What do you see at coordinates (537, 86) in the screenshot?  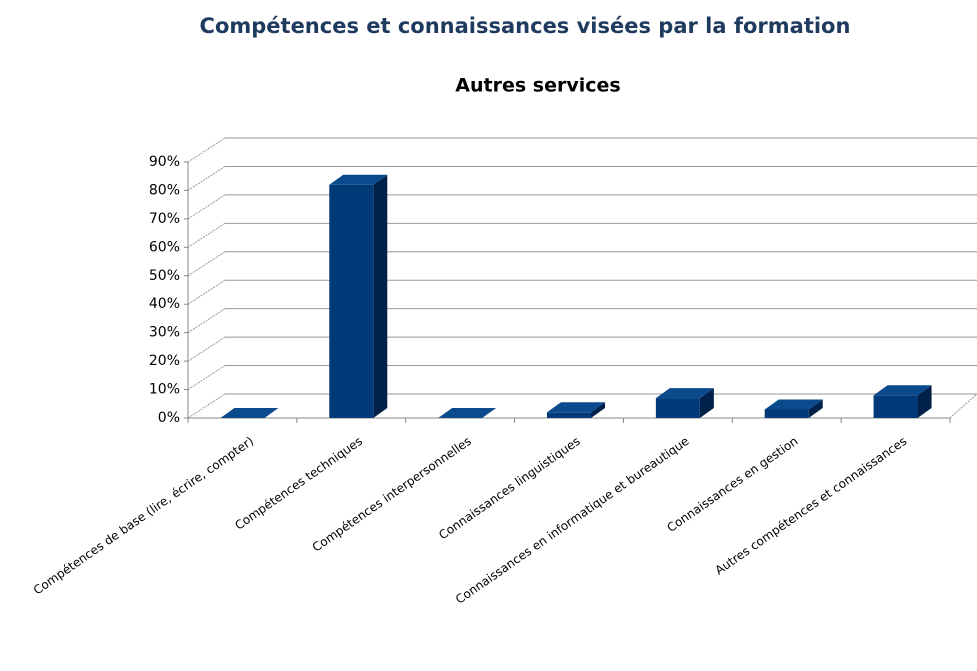 I see `chart-subtitle: Autres services` at bounding box center [537, 86].